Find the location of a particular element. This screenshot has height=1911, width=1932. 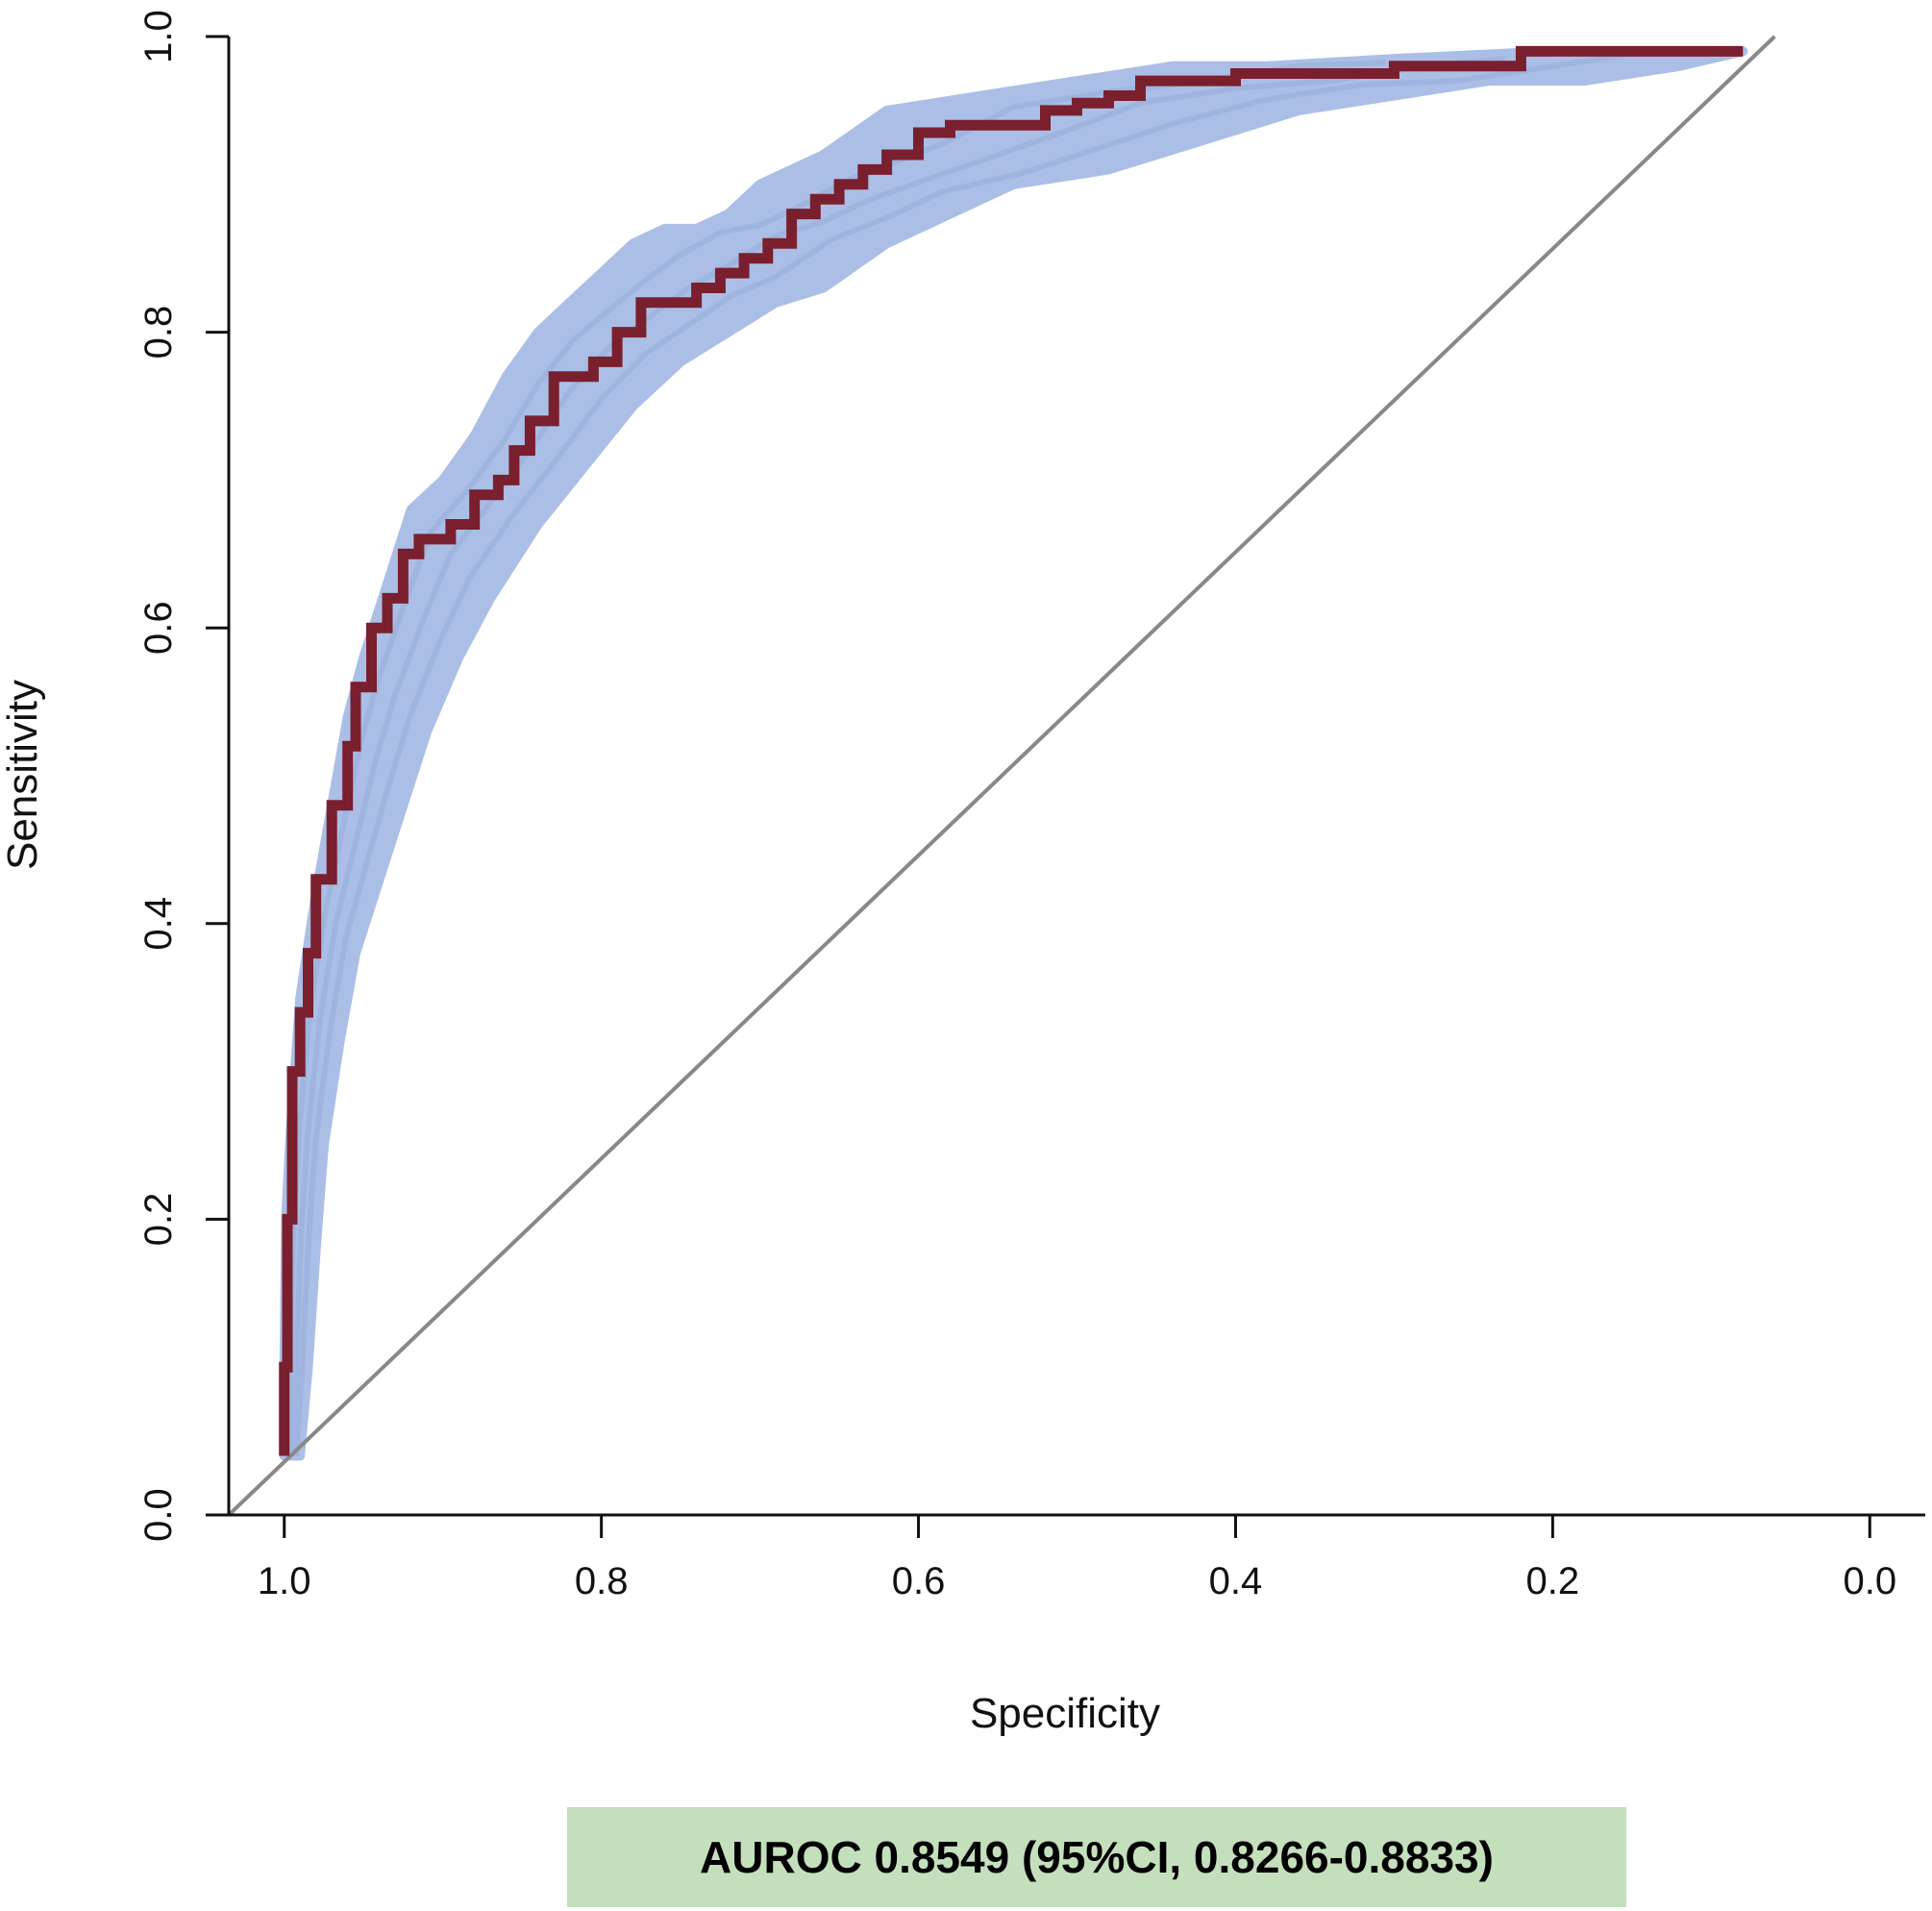

x-tick-label: 0.4 is located at coordinates (1236, 1581).